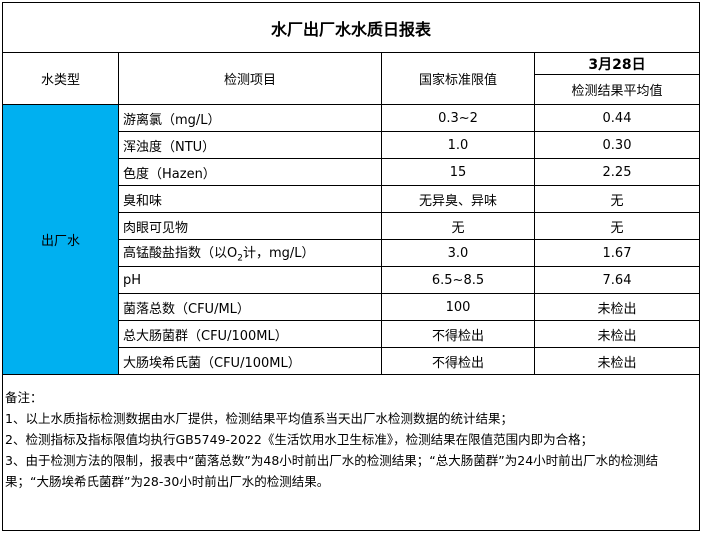  I want to click on standard-cell: 6.5~8.5, so click(458, 280).